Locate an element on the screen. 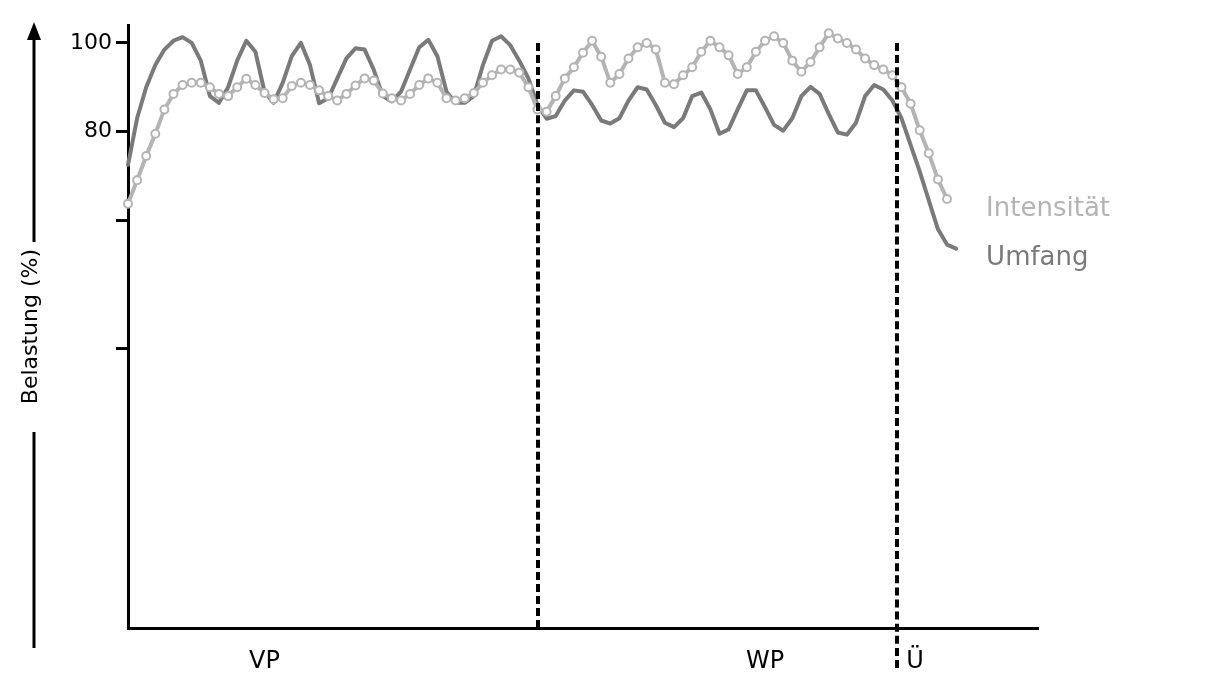  y-tick-label: 100 is located at coordinates (91, 41).